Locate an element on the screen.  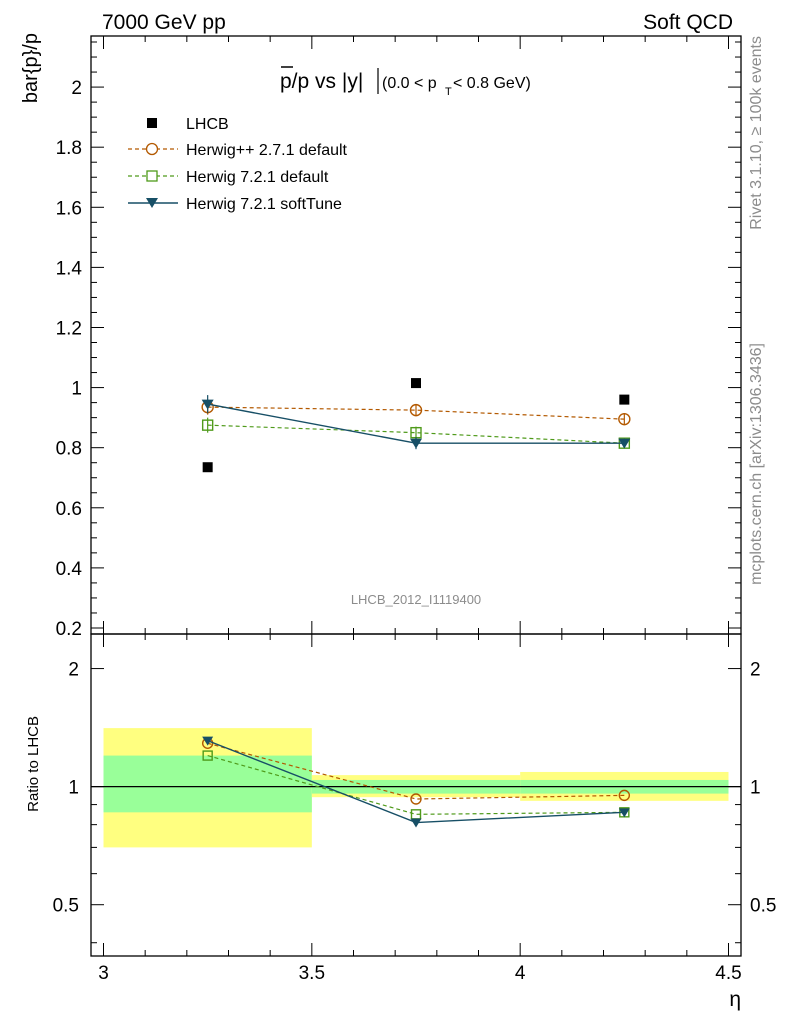
main-ytick-label: 0.2 is located at coordinates (69, 629).